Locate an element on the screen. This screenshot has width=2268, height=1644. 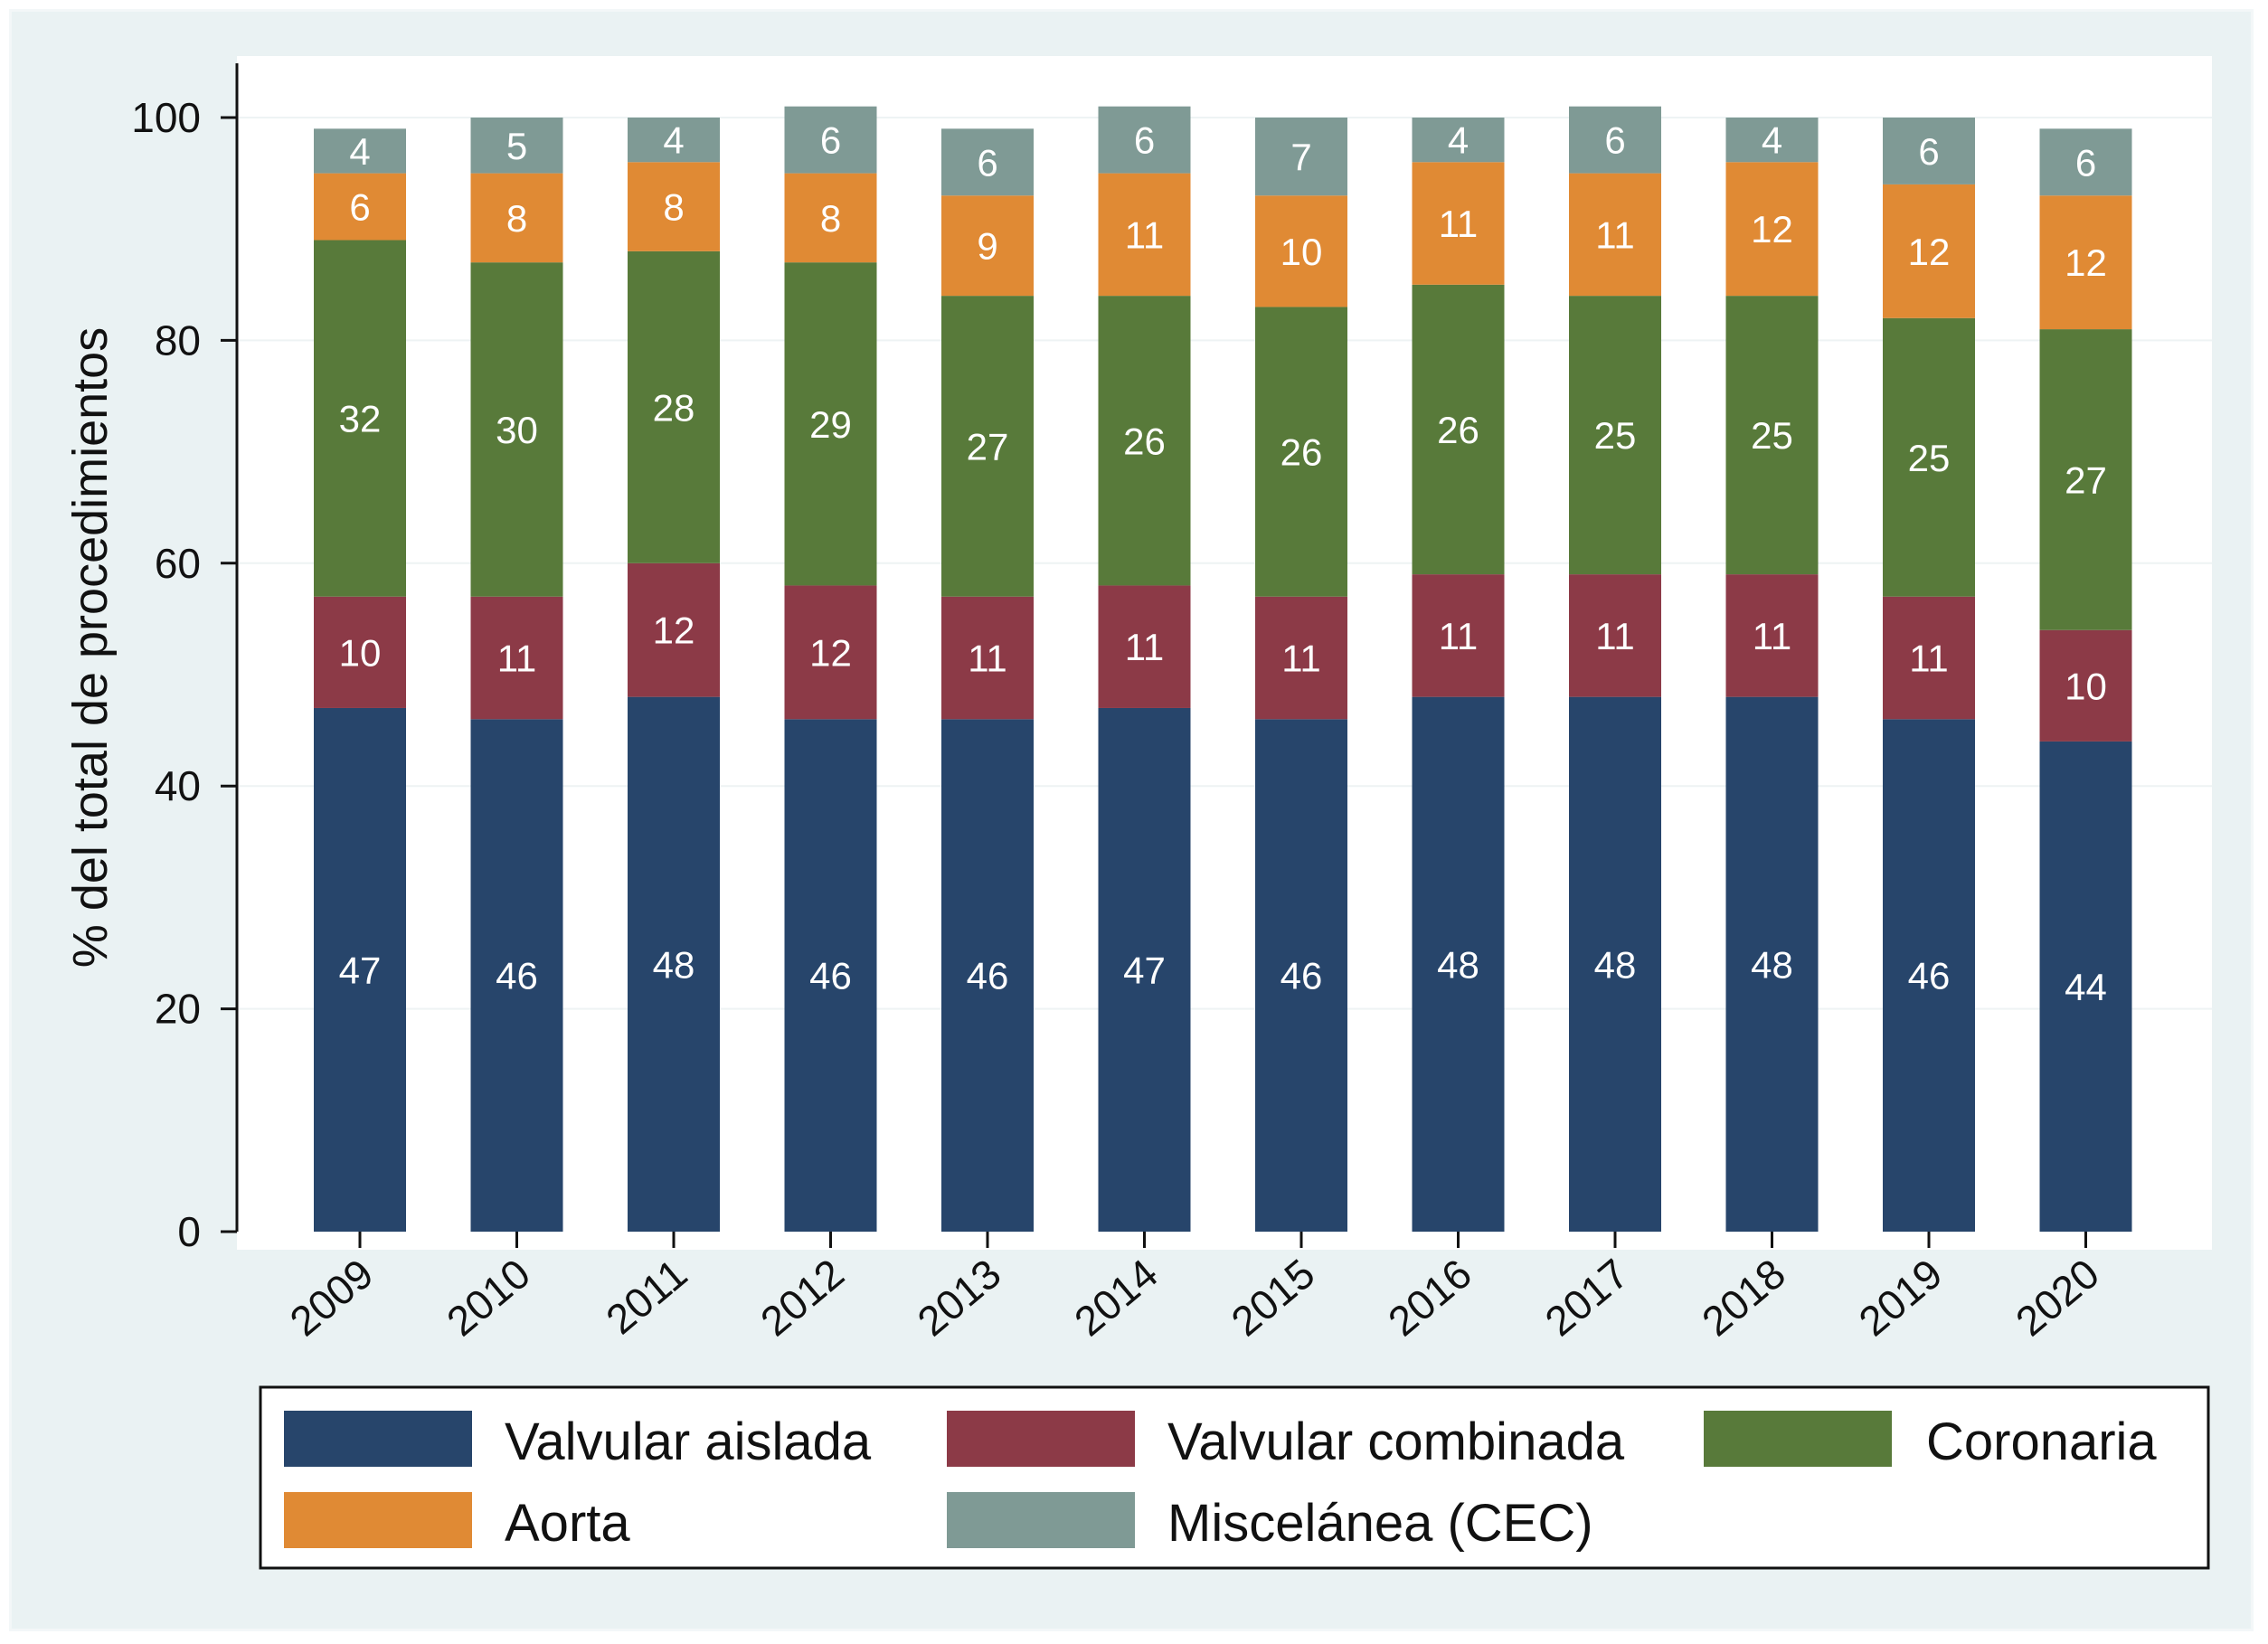
y-axis-title: % del total de procedimientos is located at coordinates (90, 647).